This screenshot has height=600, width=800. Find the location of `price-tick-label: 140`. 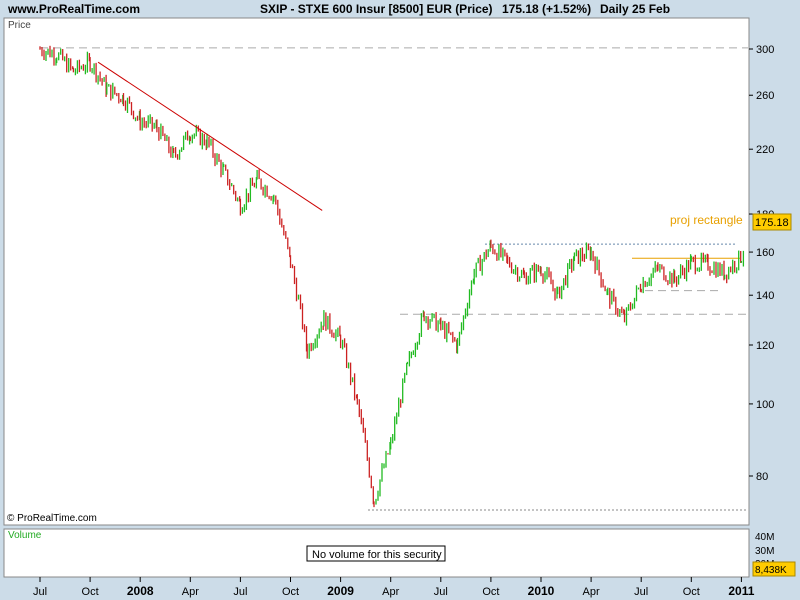

price-tick-label: 140 is located at coordinates (765, 296).